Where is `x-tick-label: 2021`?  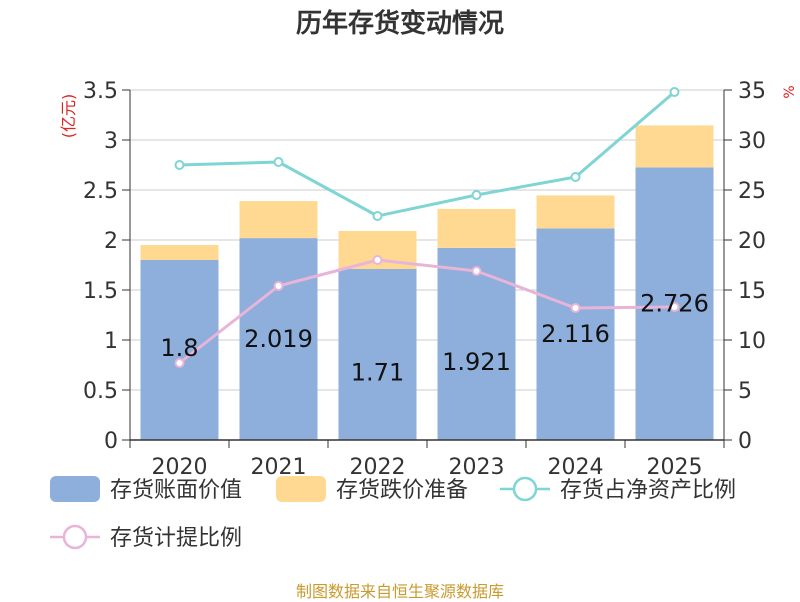
x-tick-label: 2021 is located at coordinates (279, 467).